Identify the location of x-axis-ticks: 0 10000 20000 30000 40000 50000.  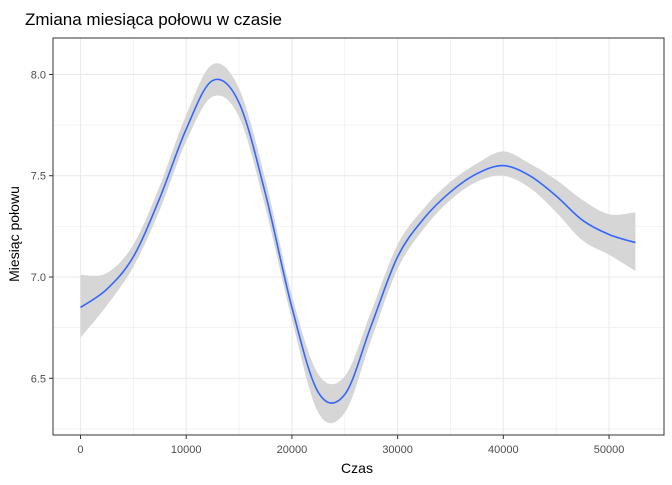
(350, 445).